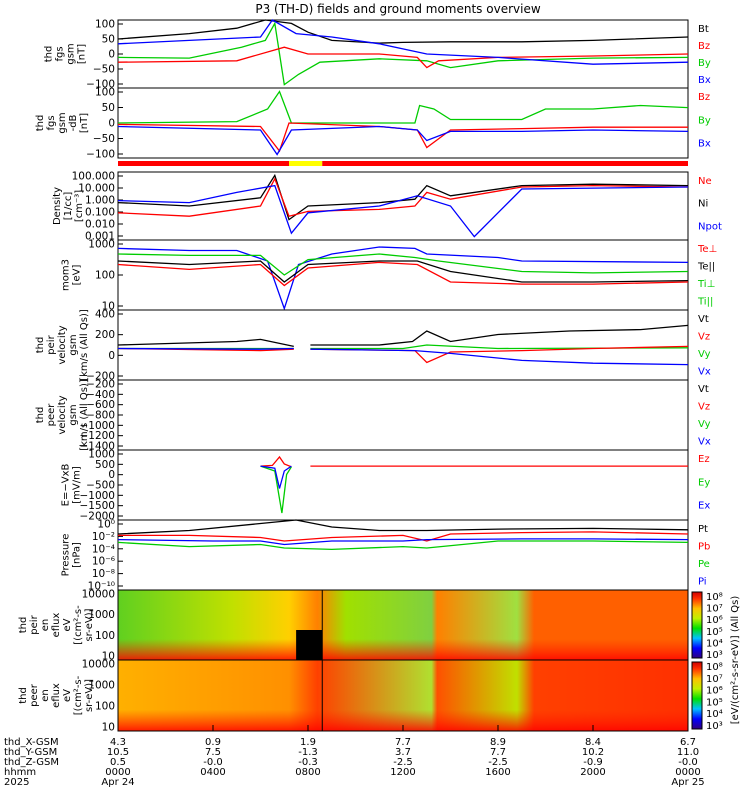  Describe the element at coordinates (309, 645) in the screenshot. I see `spectrogram-gap` at that location.